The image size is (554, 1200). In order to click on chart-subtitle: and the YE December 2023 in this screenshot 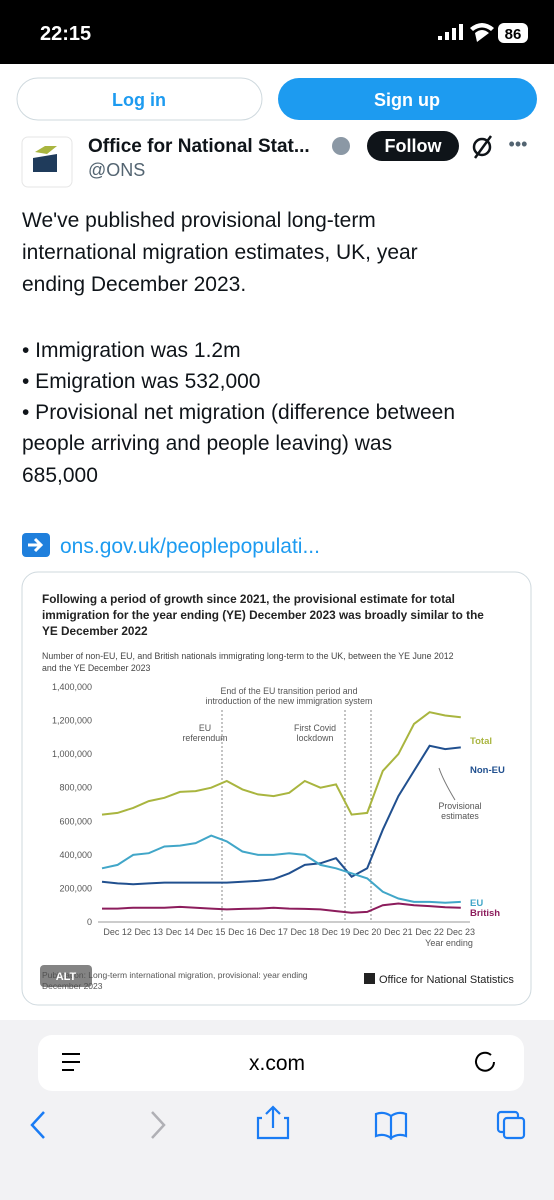, I will do `click(96, 668)`.